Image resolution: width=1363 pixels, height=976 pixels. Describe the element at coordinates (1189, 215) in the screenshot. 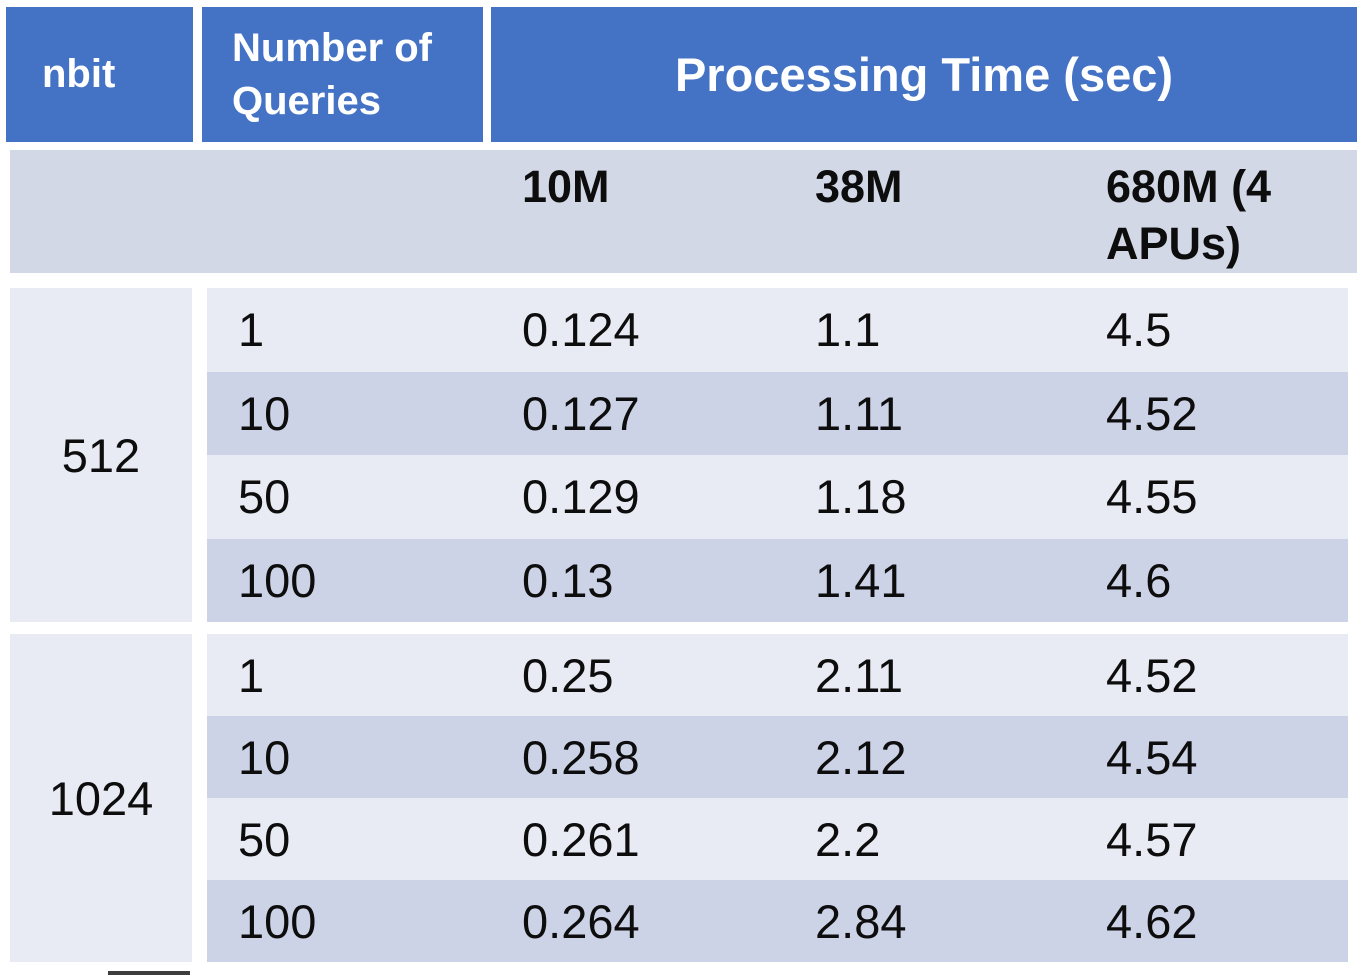

I see `subheader-label-680m-4apus: 680M (4 APUs)` at that location.